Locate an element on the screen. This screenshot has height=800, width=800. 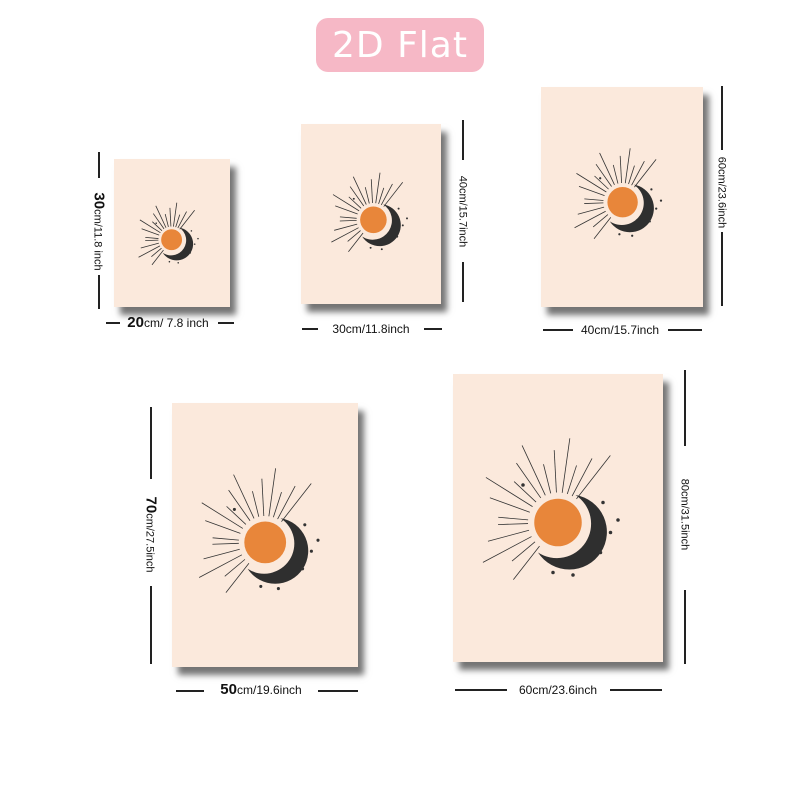
height-label: 40cm/15.7inch is located at coordinates (462, 211).